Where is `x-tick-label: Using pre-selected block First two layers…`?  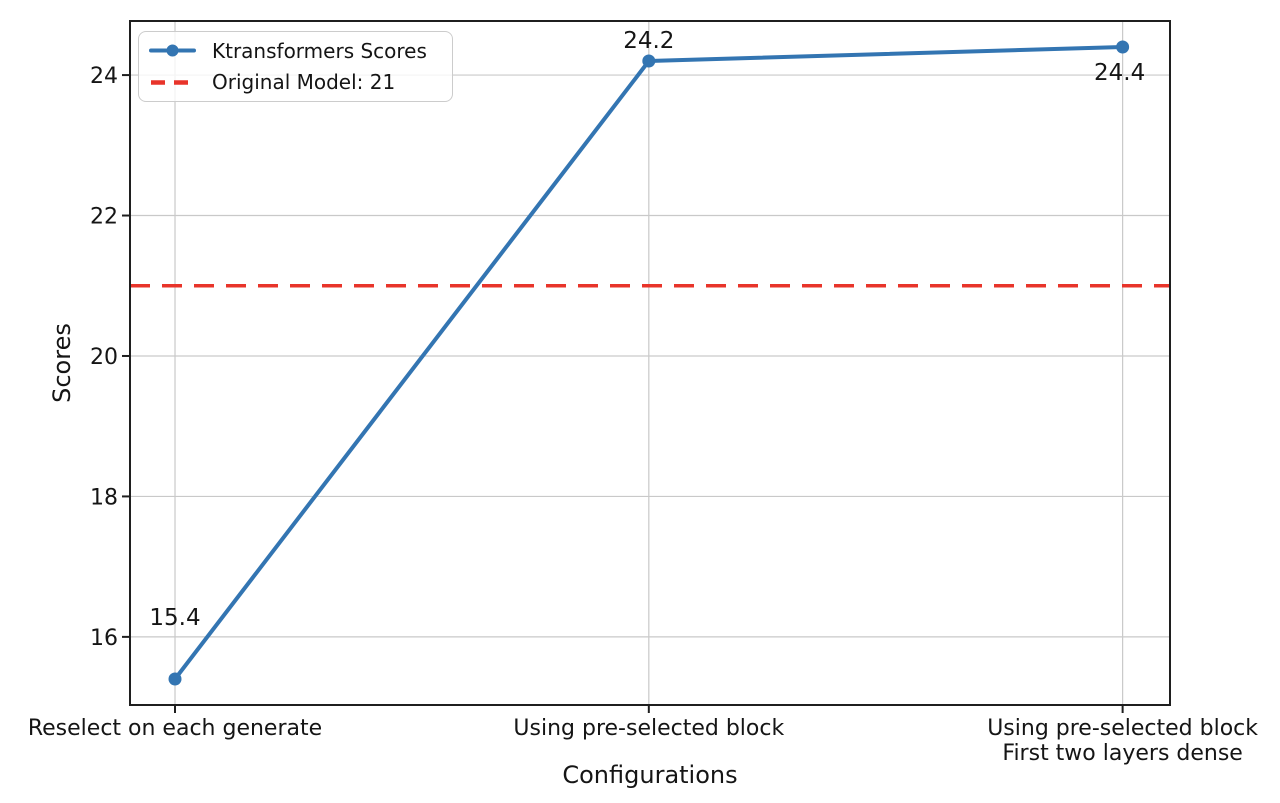 x-tick-label: Using pre-selected block First two layers… is located at coordinates (1122, 741).